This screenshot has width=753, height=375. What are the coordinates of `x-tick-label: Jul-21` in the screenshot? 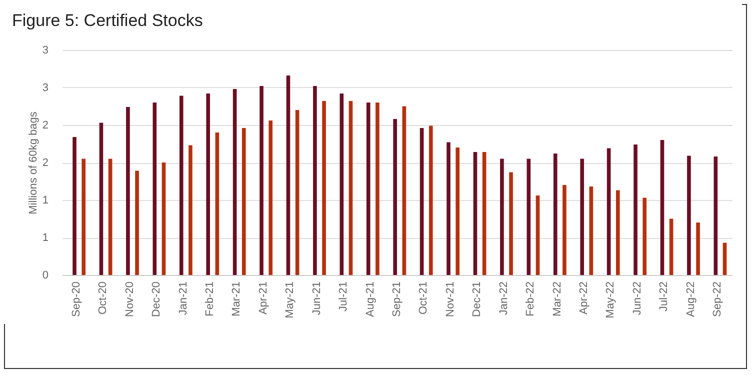 It's located at (344, 297).